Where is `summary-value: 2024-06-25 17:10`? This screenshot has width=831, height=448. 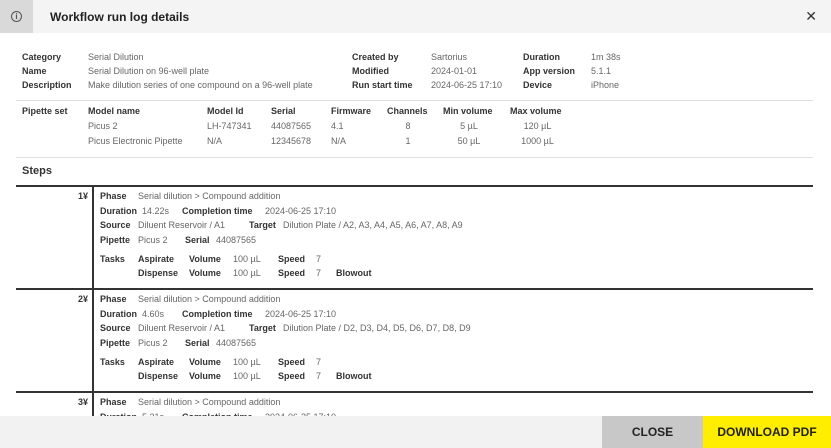 summary-value: 2024-06-25 17:10 is located at coordinates (467, 85).